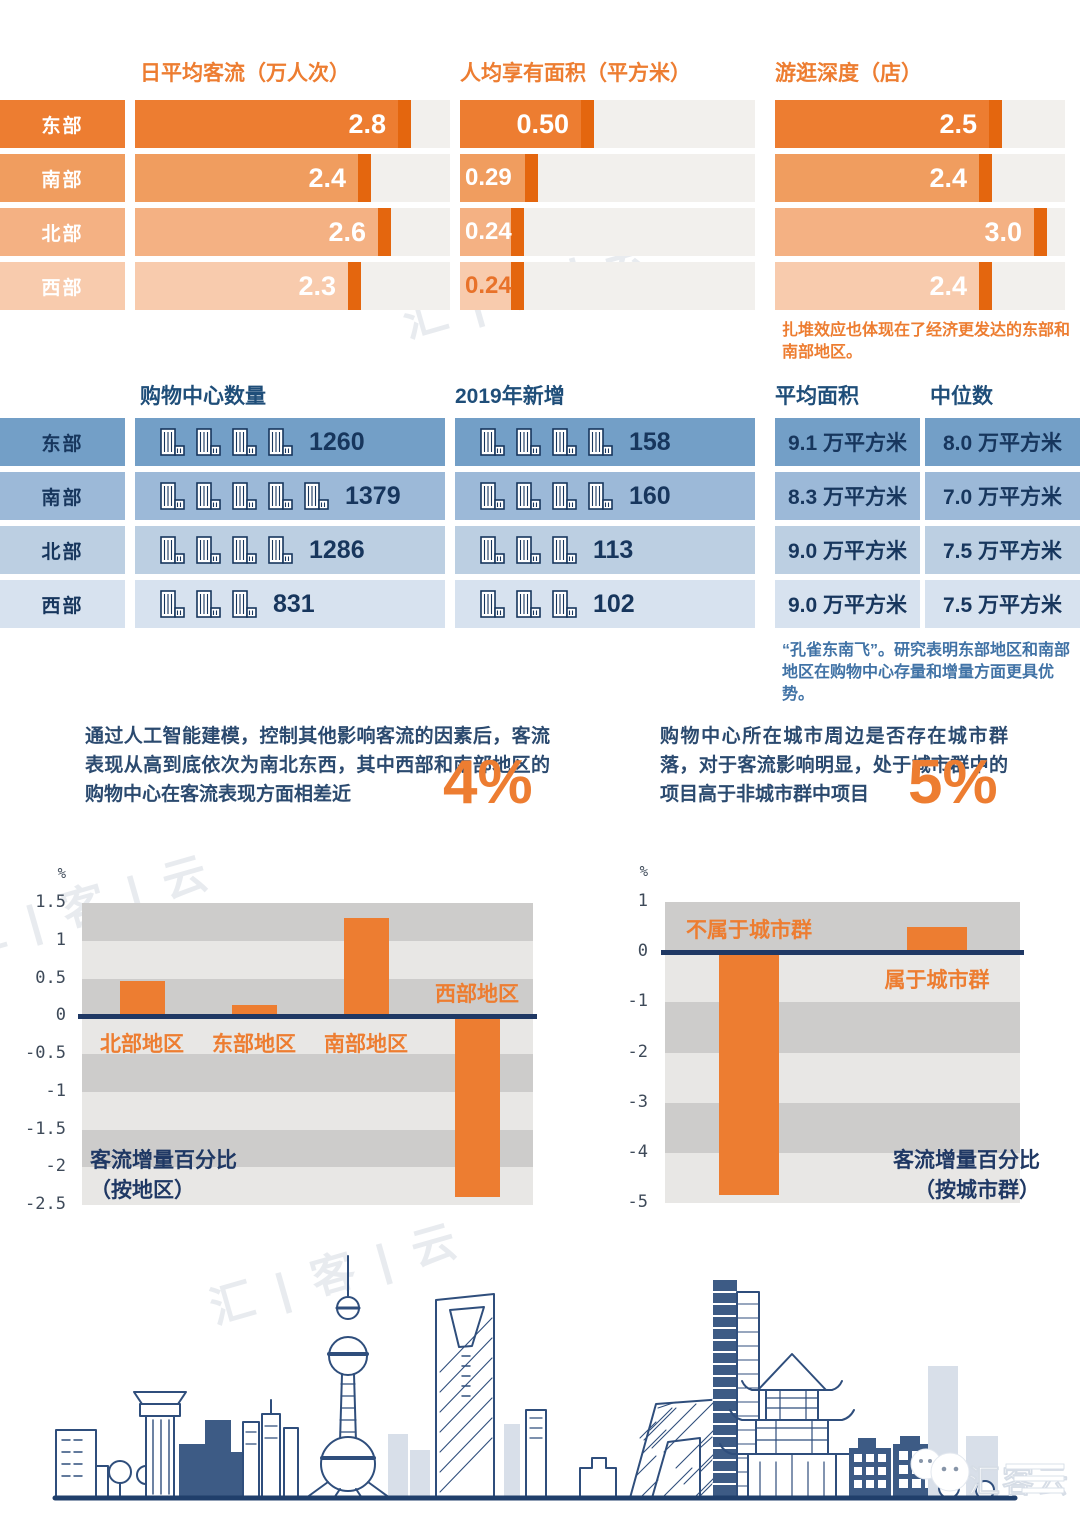  What do you see at coordinates (45, 1053) in the screenshot?
I see `y-tick-label: -0.5` at bounding box center [45, 1053].